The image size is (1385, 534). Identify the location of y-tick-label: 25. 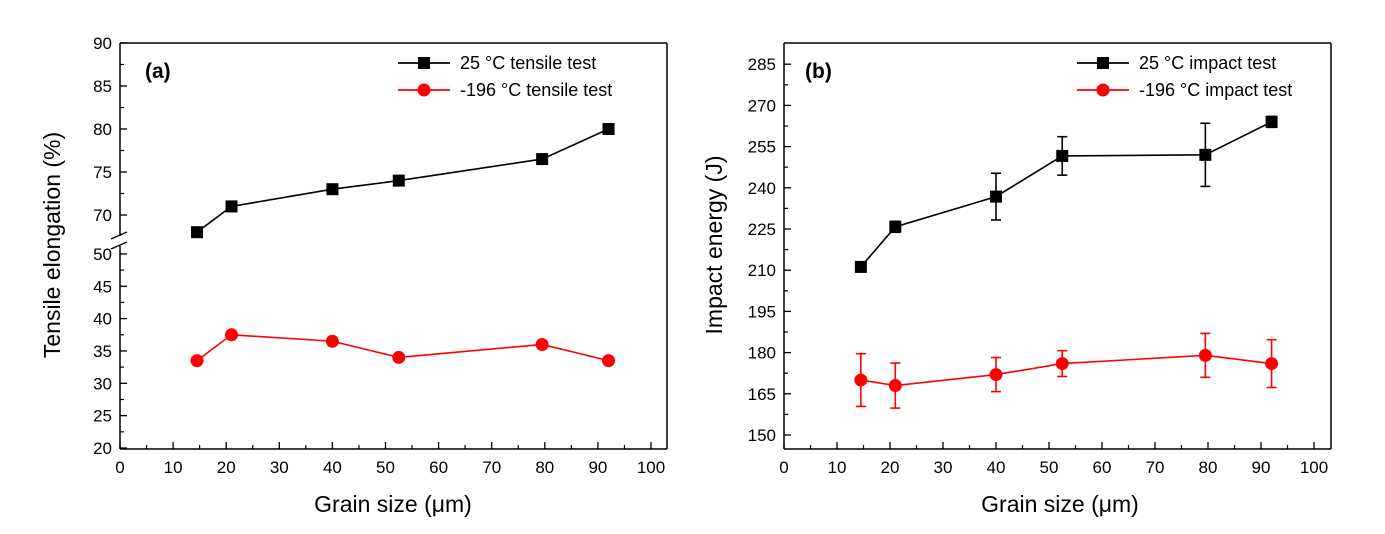
(102, 416).